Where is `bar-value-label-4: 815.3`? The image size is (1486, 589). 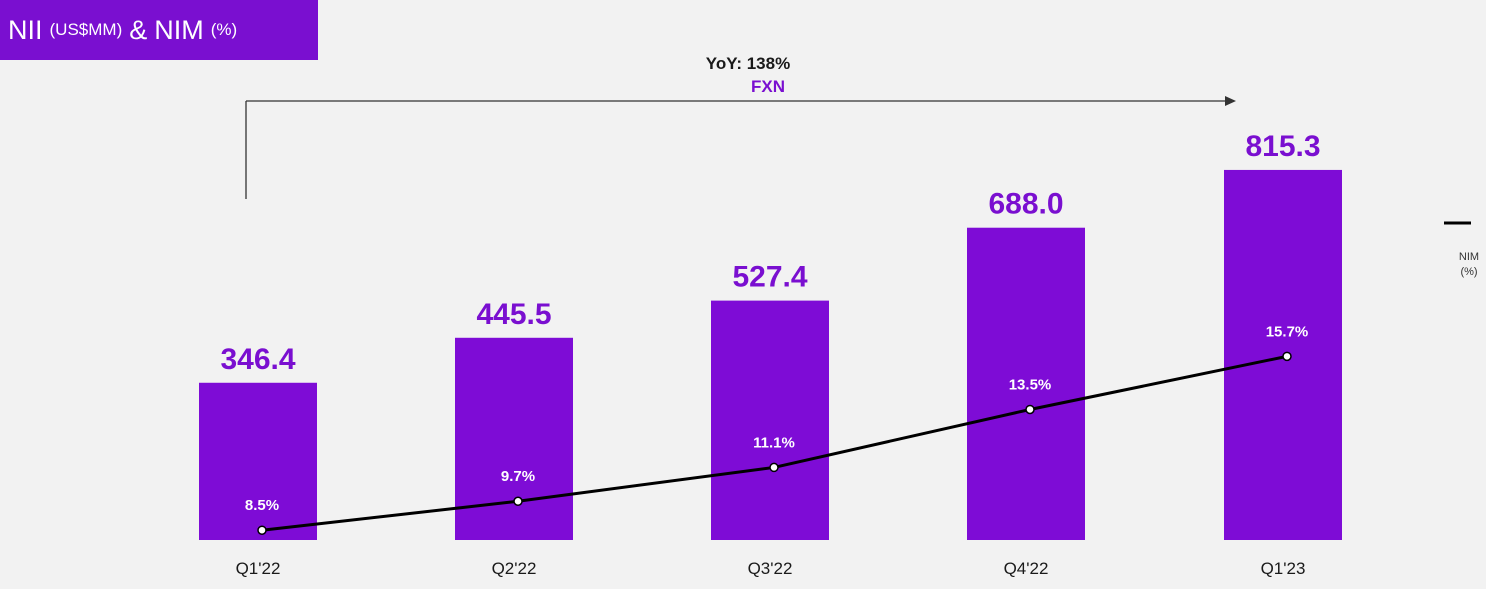 bar-value-label-4: 815.3 is located at coordinates (1282, 146).